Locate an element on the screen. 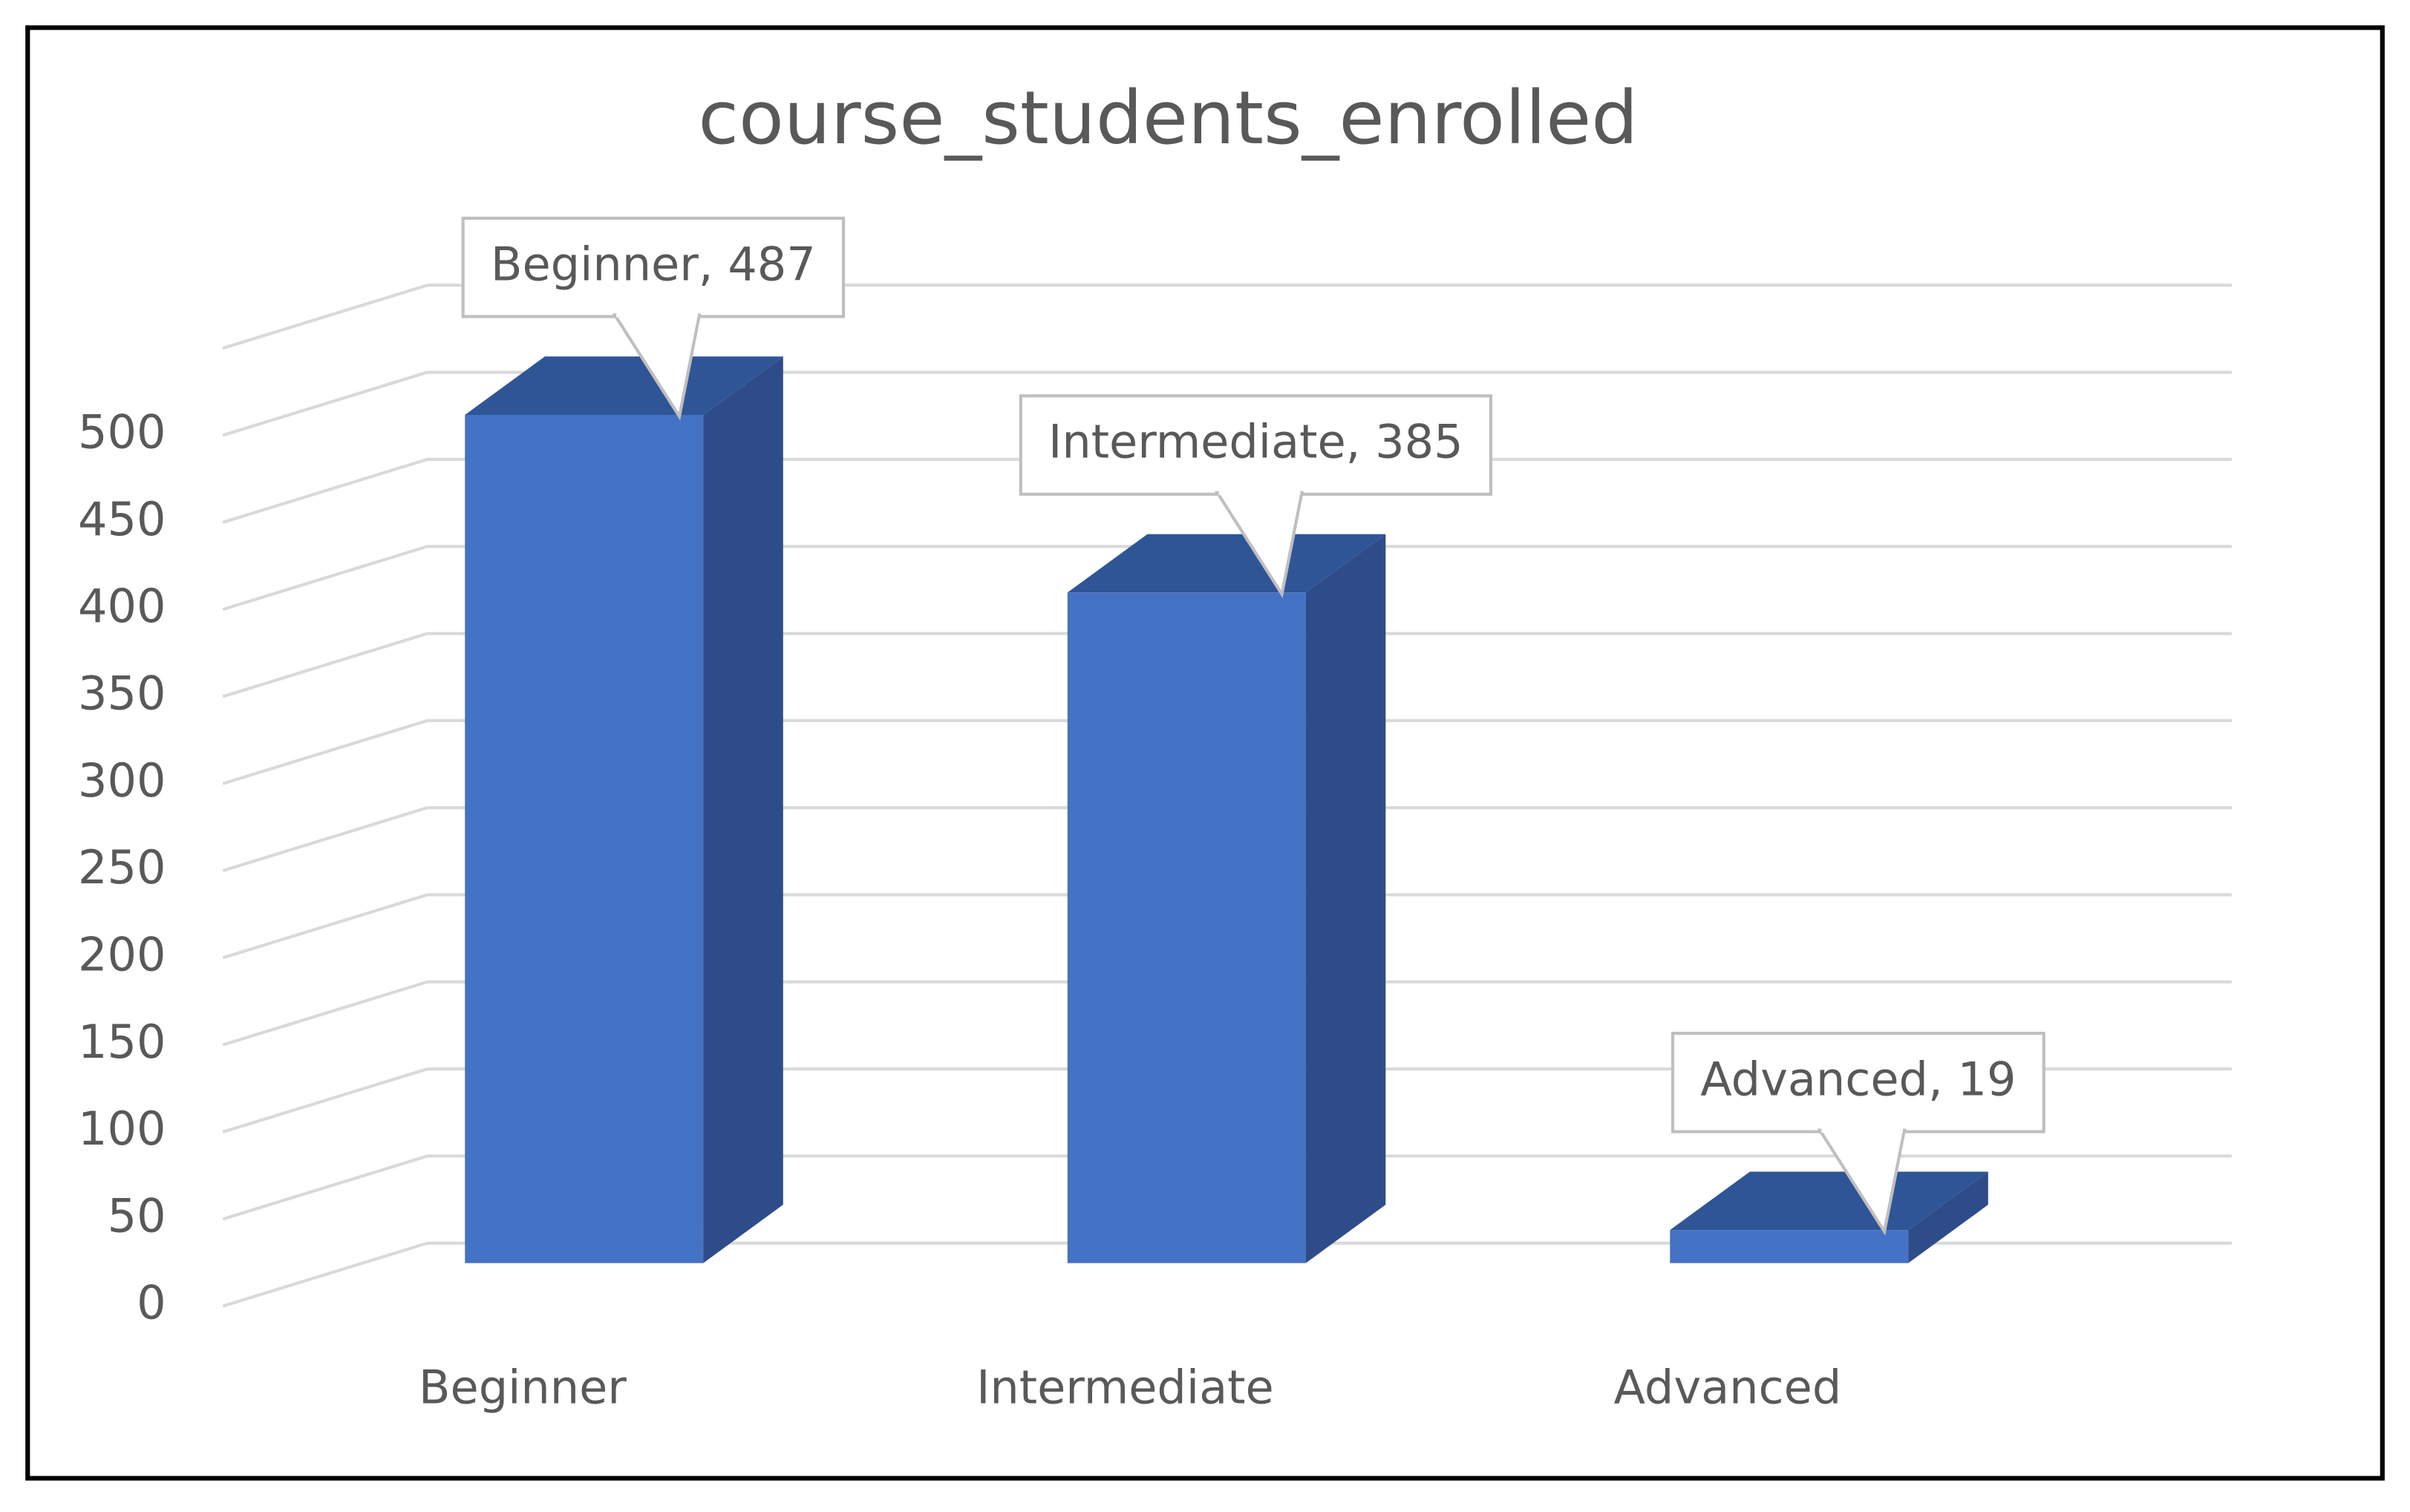 Image resolution: width=2410 pixels, height=1512 pixels. y-tick-label: 50 is located at coordinates (137, 1216).